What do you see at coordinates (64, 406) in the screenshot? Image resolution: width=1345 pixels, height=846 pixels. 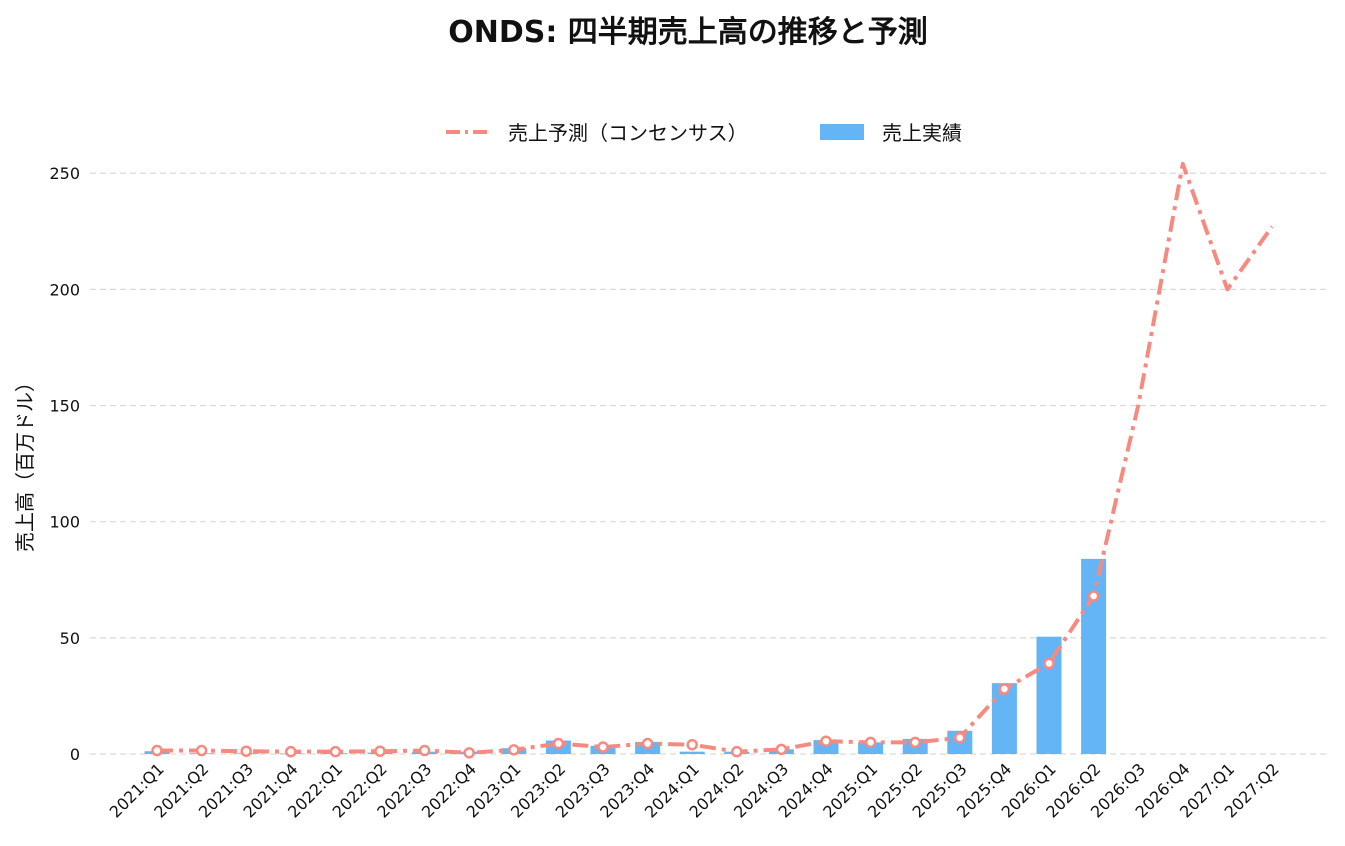 I see `y-tick-label: 150` at bounding box center [64, 406].